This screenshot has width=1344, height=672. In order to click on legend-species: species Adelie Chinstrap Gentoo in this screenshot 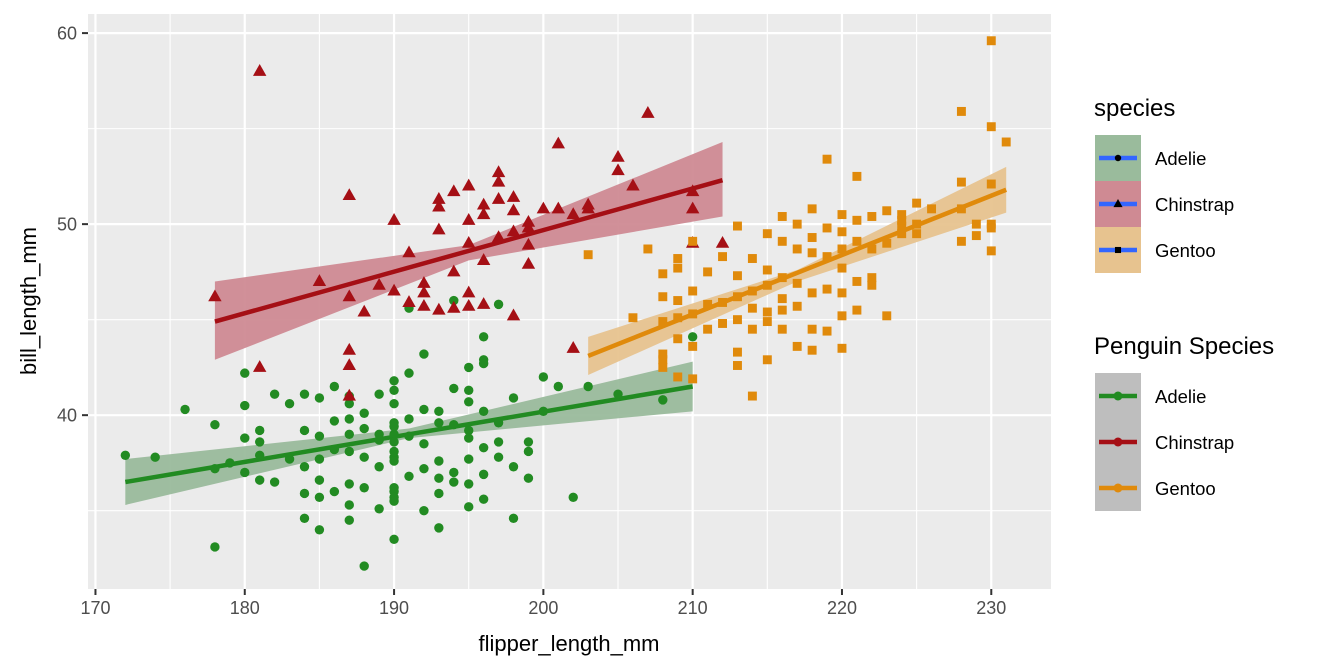, I will do `click(1164, 184)`.